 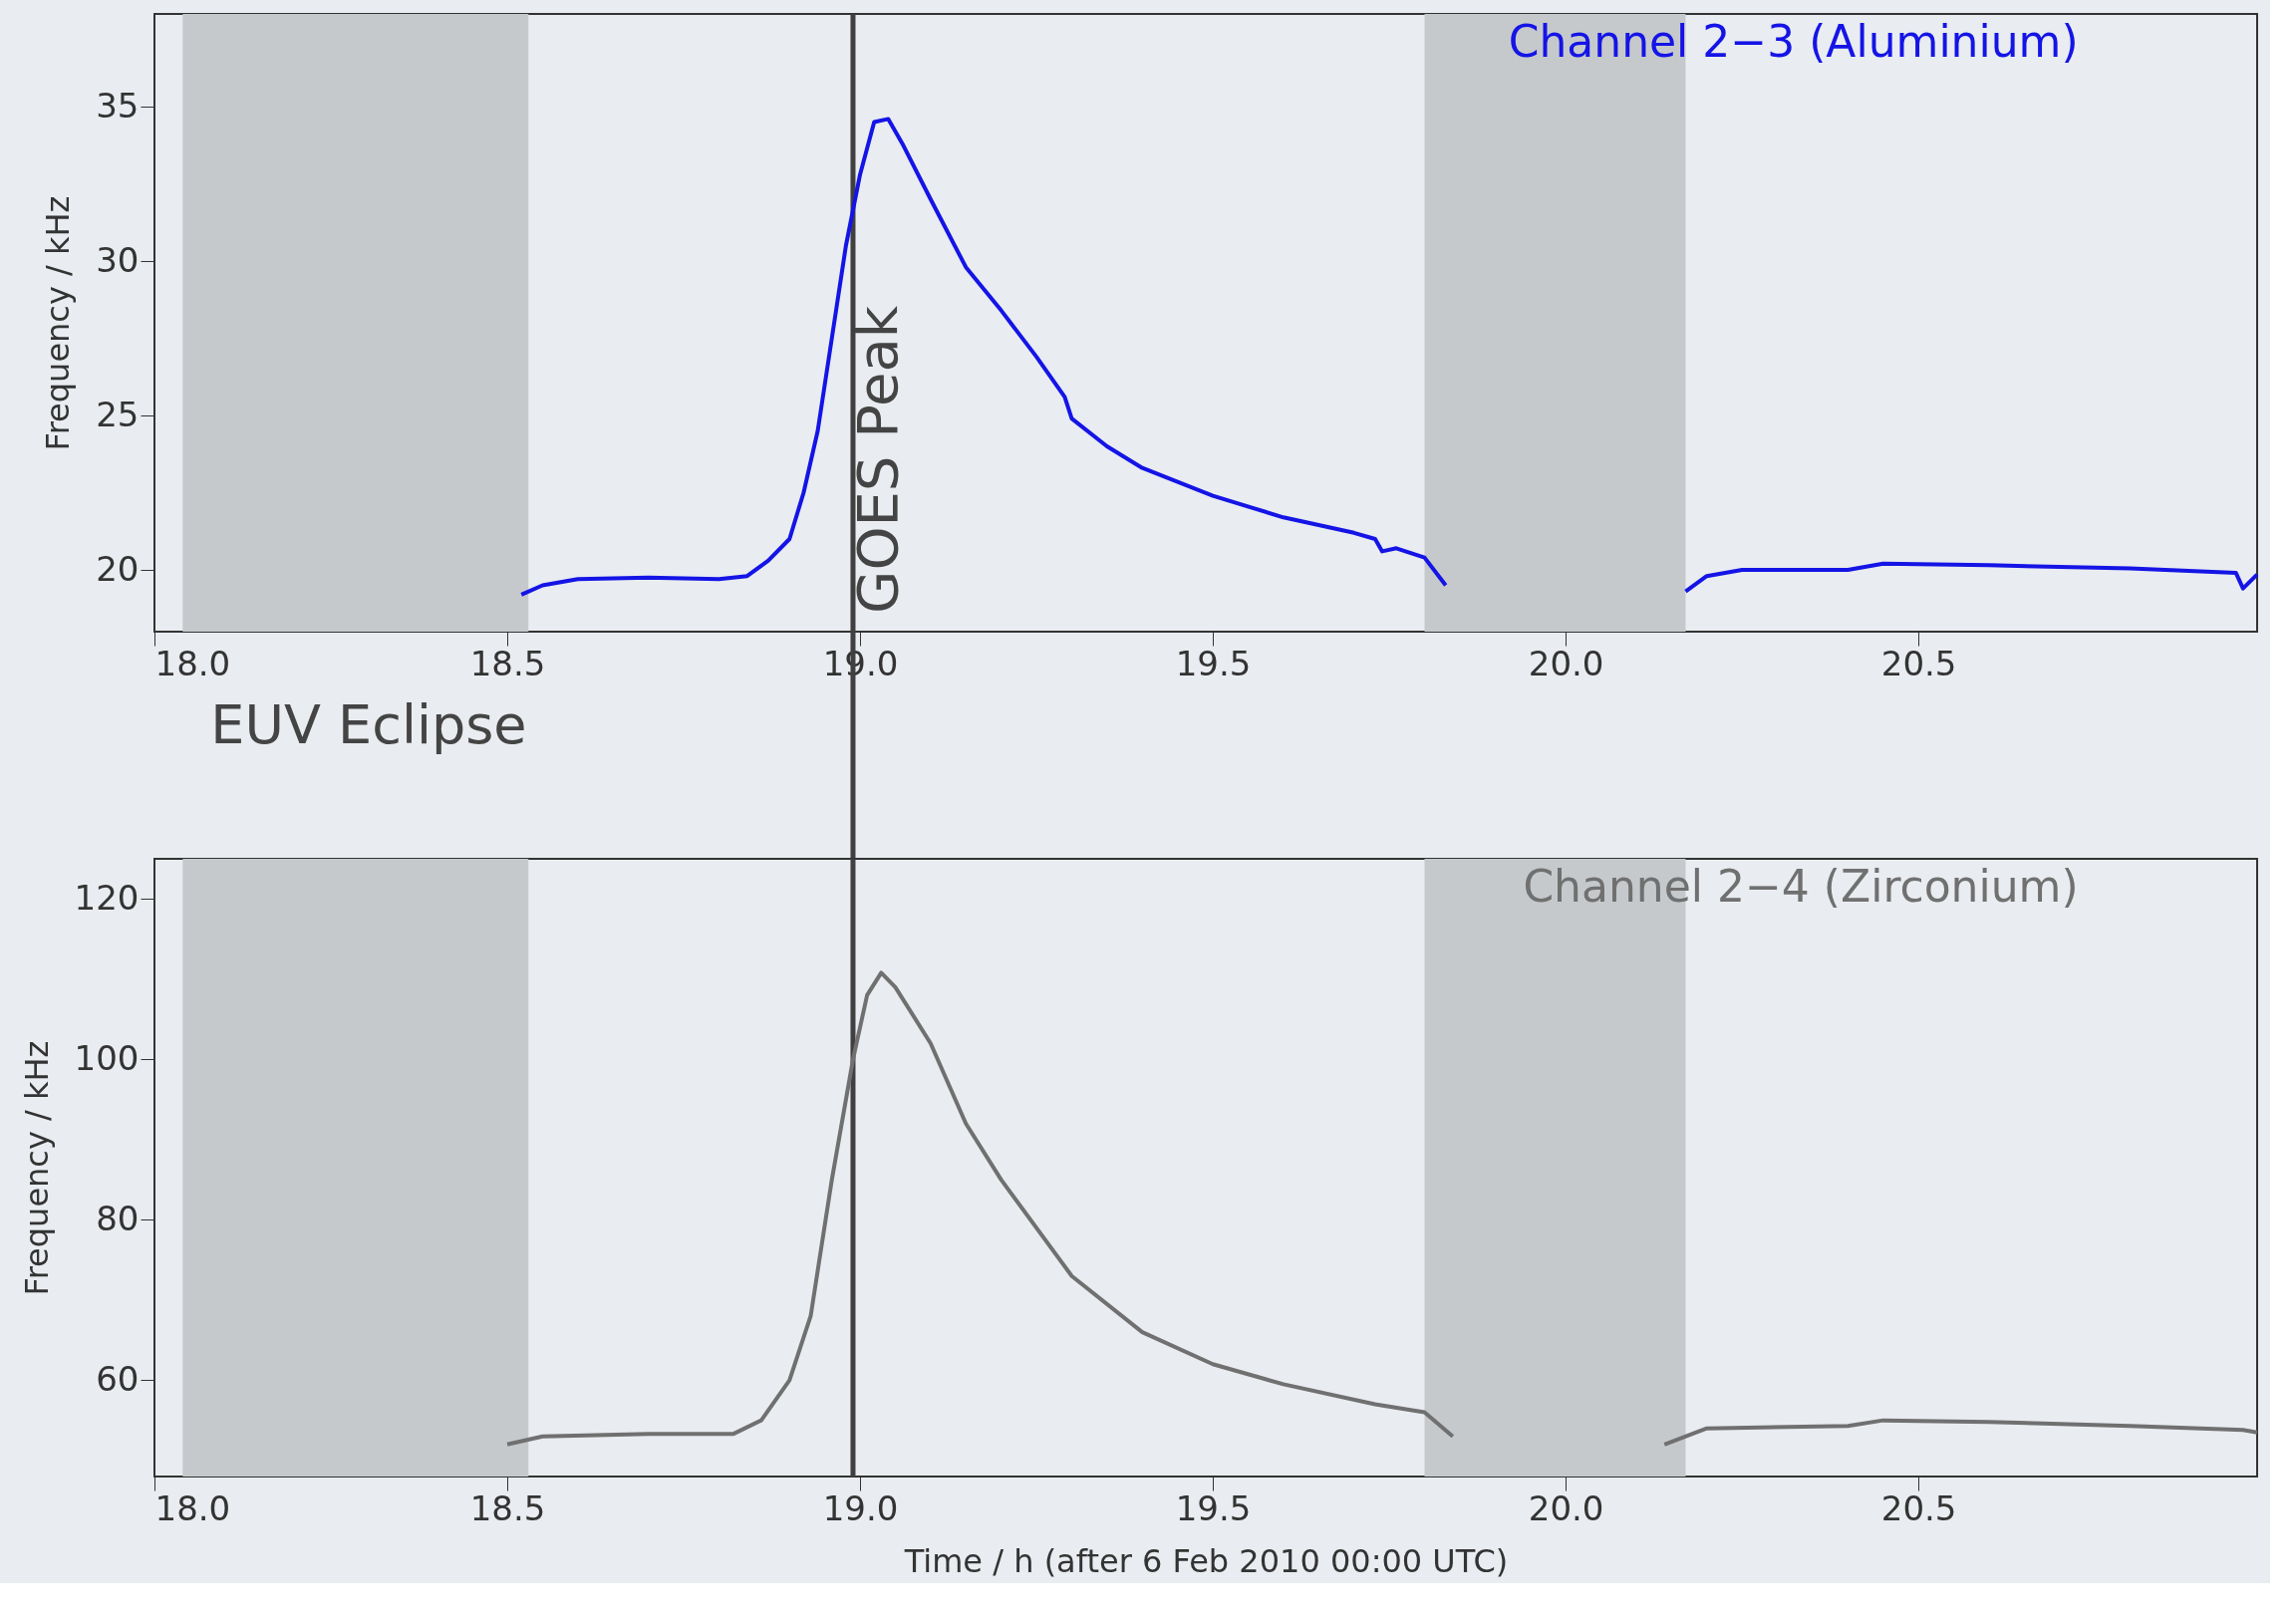 What do you see at coordinates (1801, 886) in the screenshot?
I see `text: Channel 2−4 (Zirconium)` at bounding box center [1801, 886].